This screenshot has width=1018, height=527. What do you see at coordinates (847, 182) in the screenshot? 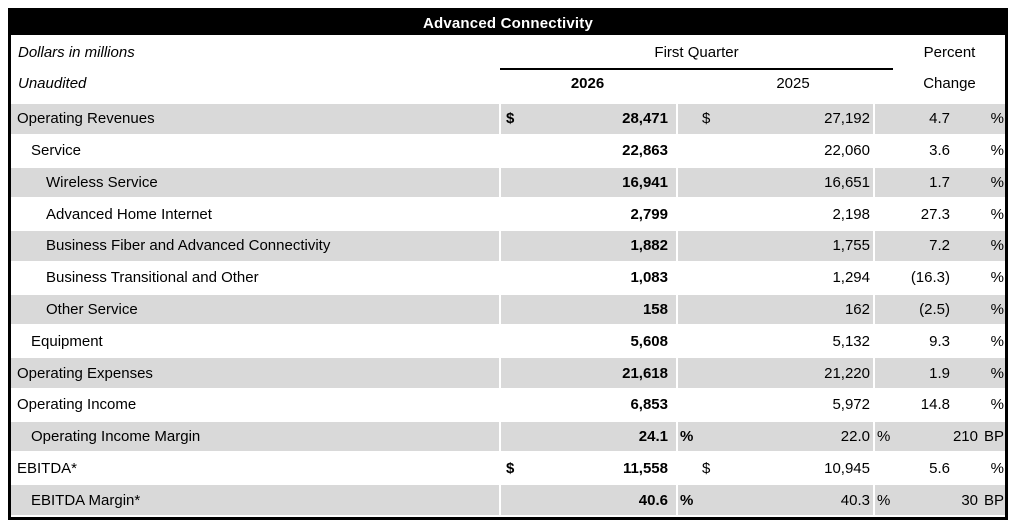
I see `value-2025: 16,651` at bounding box center [847, 182].